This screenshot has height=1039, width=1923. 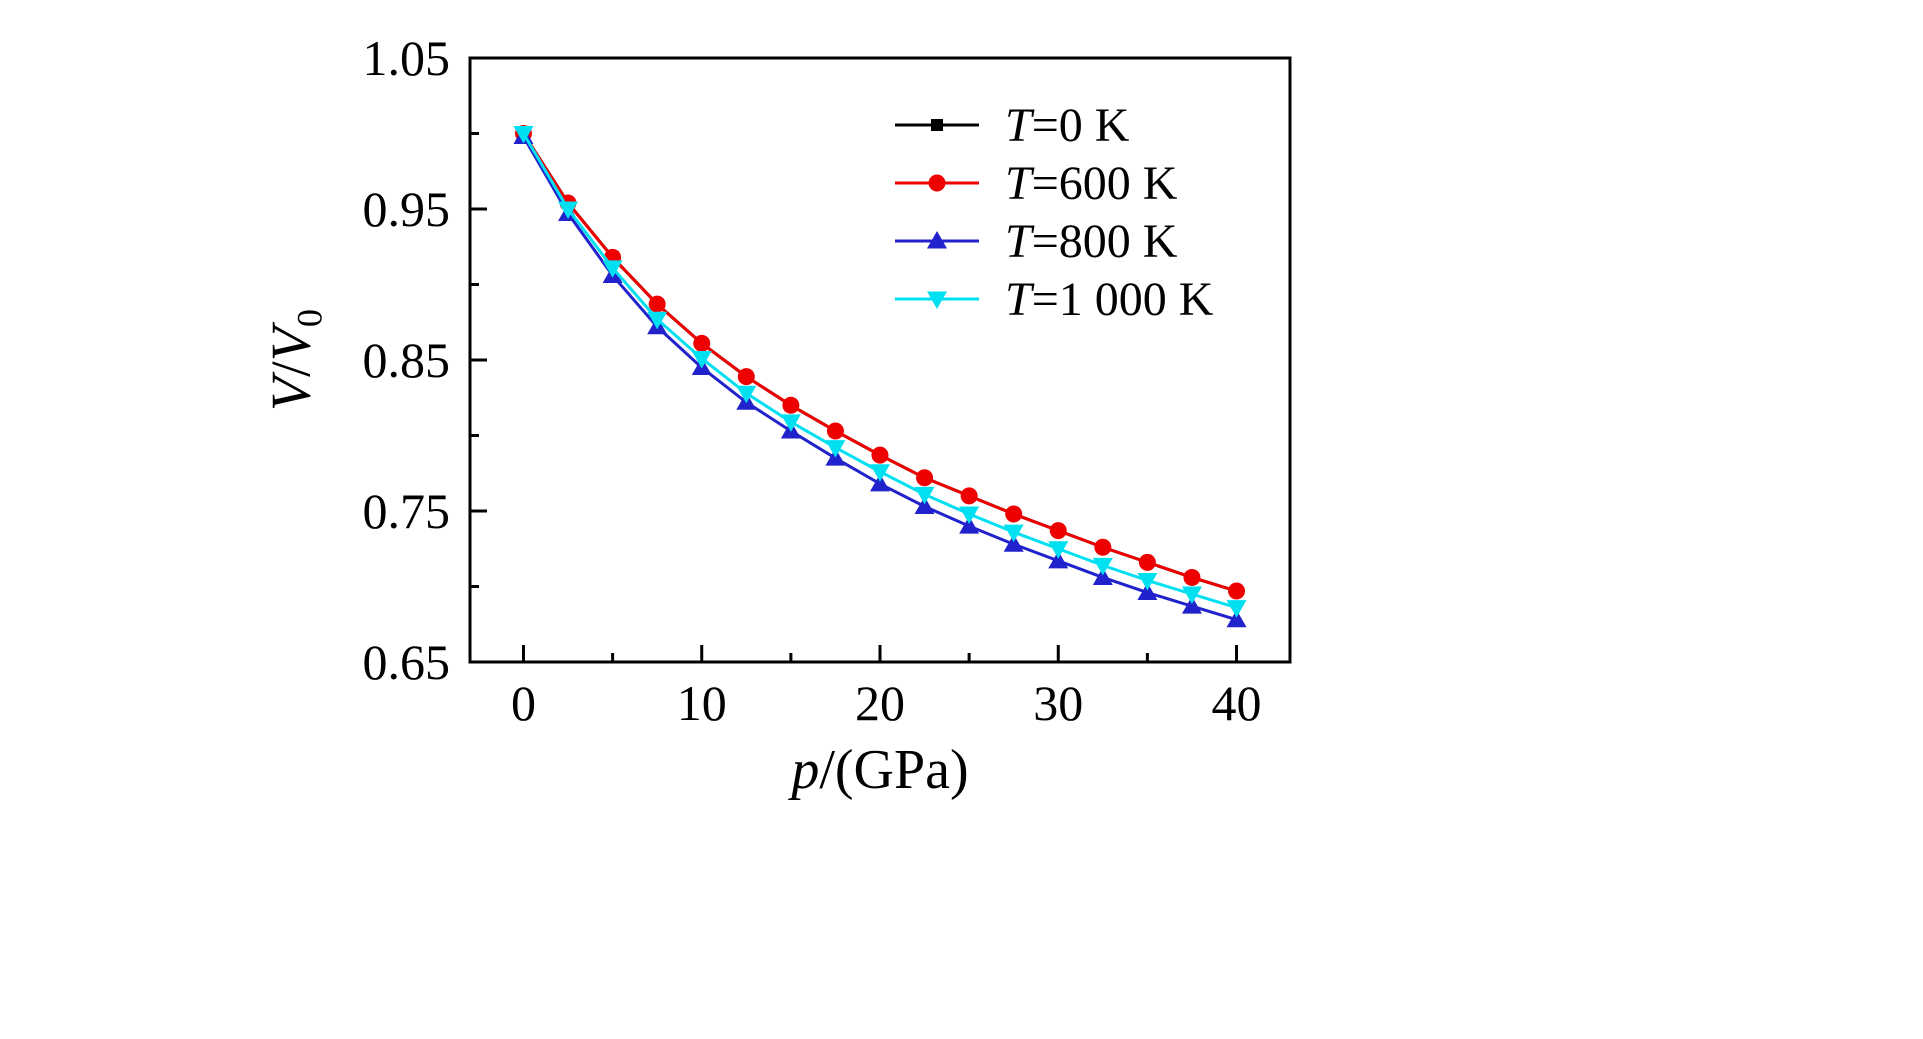 I want to click on legend: T=0 K T=600 K T=800 K T=1 000 K, so click(x=1053, y=212).